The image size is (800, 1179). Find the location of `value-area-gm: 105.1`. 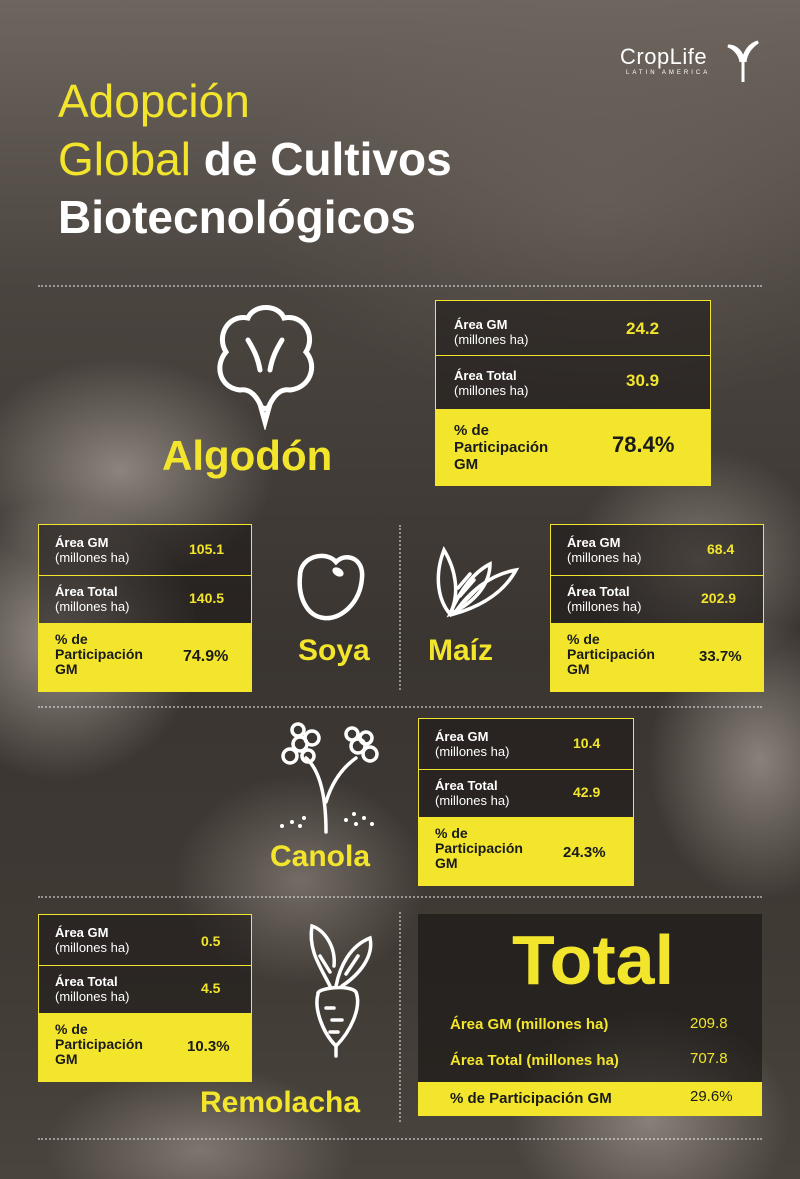

value-area-gm: 105.1 is located at coordinates (207, 549).